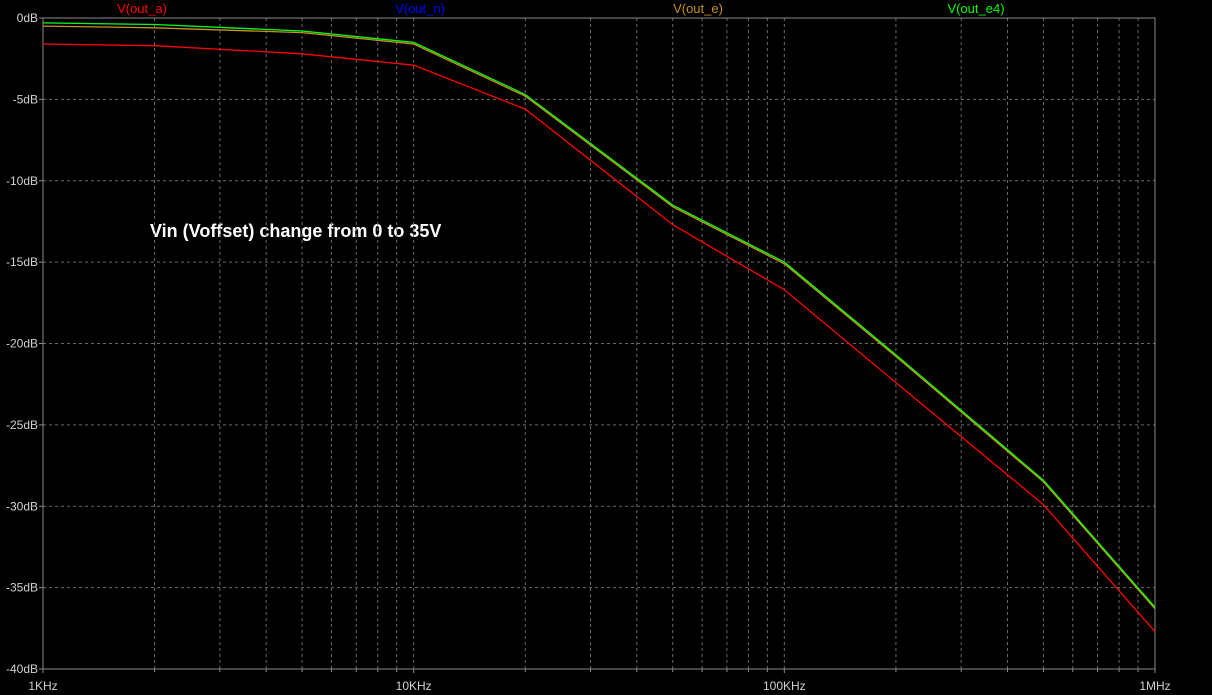 The width and height of the screenshot is (1212, 695). Describe the element at coordinates (414, 686) in the screenshot. I see `x-tick-label: 10KHz` at that location.